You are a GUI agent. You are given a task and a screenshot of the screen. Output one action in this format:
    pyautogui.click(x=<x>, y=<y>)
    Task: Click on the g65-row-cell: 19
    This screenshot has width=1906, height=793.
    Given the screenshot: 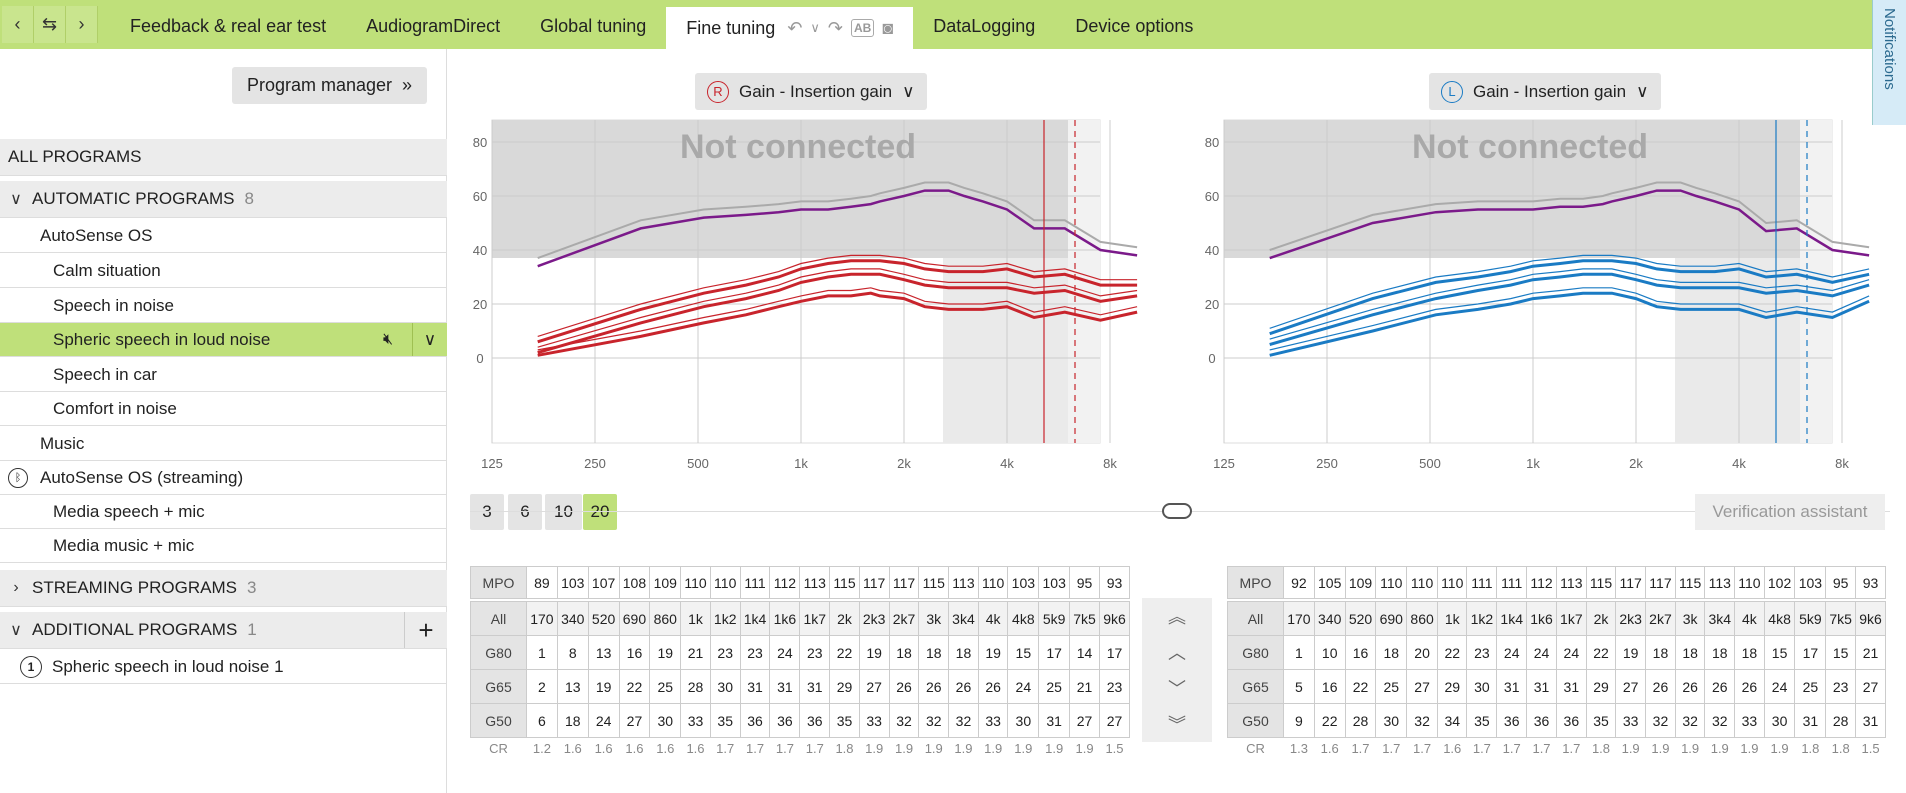 What is the action you would take?
    pyautogui.click(x=603, y=686)
    